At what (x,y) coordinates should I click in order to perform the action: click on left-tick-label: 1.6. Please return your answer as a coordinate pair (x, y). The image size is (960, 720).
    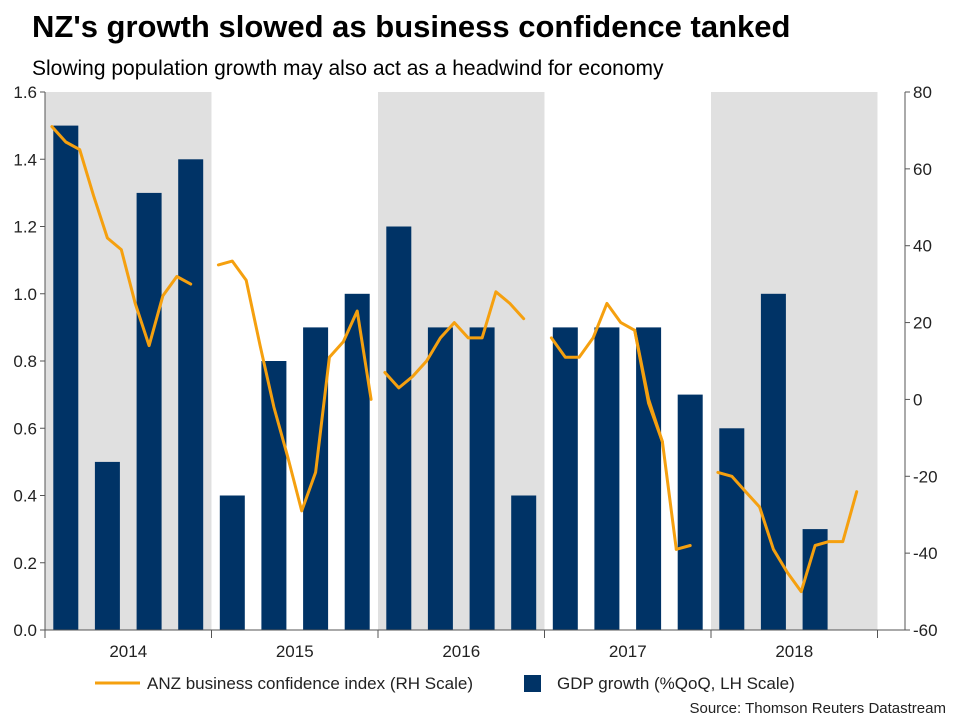
    Looking at the image, I should click on (25, 92).